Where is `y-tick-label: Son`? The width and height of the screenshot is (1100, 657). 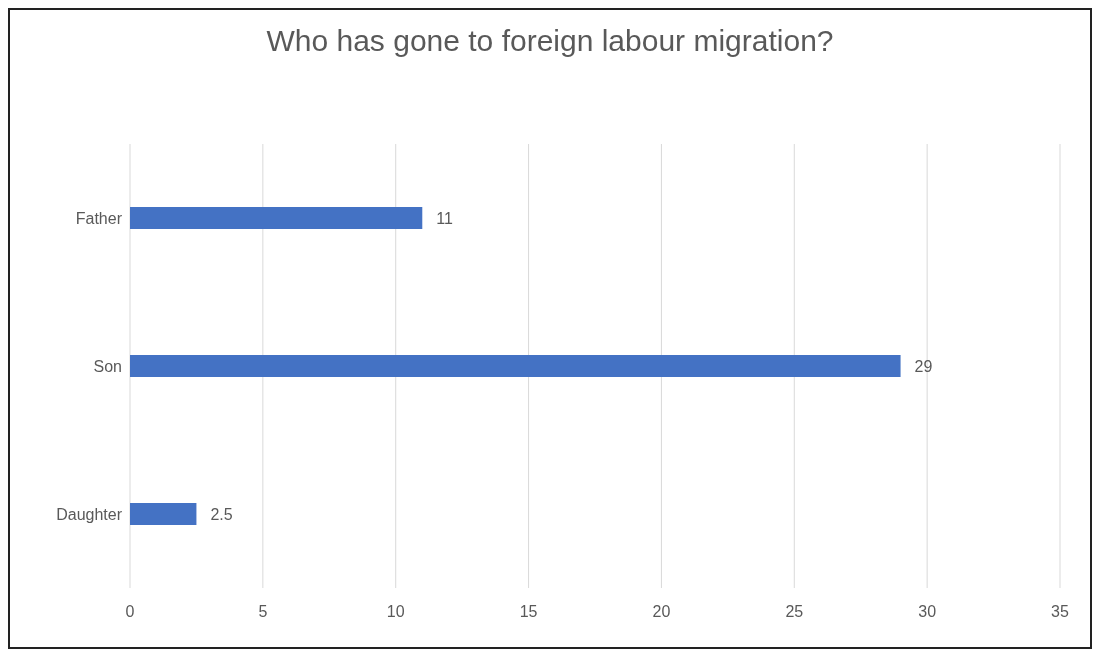 y-tick-label: Son is located at coordinates (107, 366).